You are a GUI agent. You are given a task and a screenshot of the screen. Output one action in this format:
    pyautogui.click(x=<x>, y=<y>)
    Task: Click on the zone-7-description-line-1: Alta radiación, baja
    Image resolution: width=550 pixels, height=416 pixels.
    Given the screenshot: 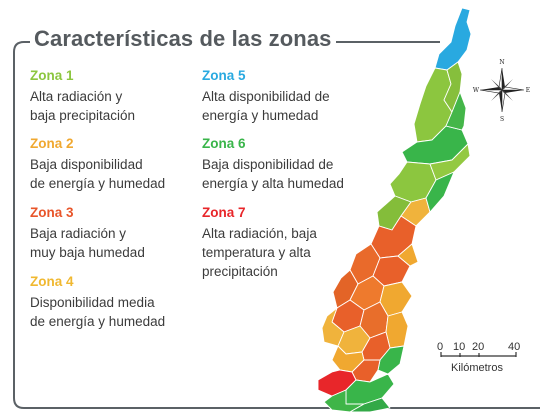 What is the action you would take?
    pyautogui.click(x=259, y=233)
    